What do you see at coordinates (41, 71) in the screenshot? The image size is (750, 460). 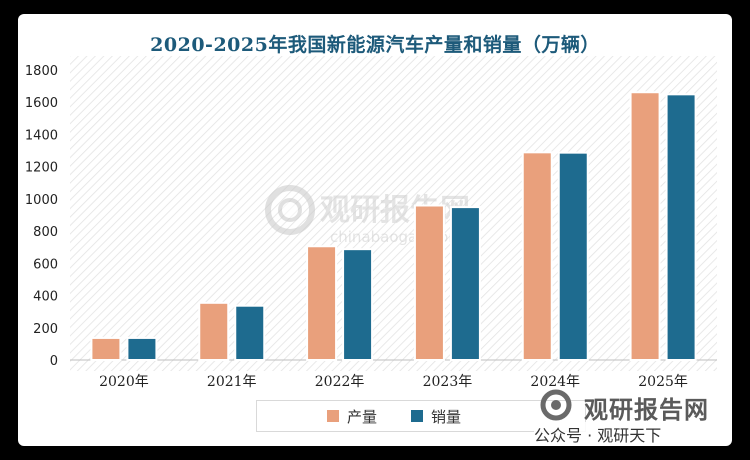 I see `y-tick-label: 1800` at bounding box center [41, 71].